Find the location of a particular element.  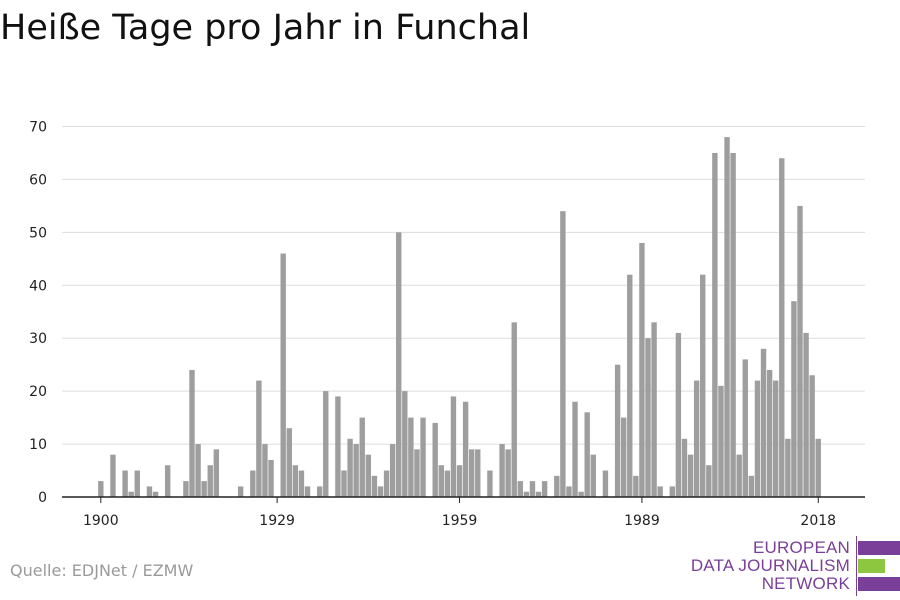

x-tick-label: 2018 is located at coordinates (818, 521).